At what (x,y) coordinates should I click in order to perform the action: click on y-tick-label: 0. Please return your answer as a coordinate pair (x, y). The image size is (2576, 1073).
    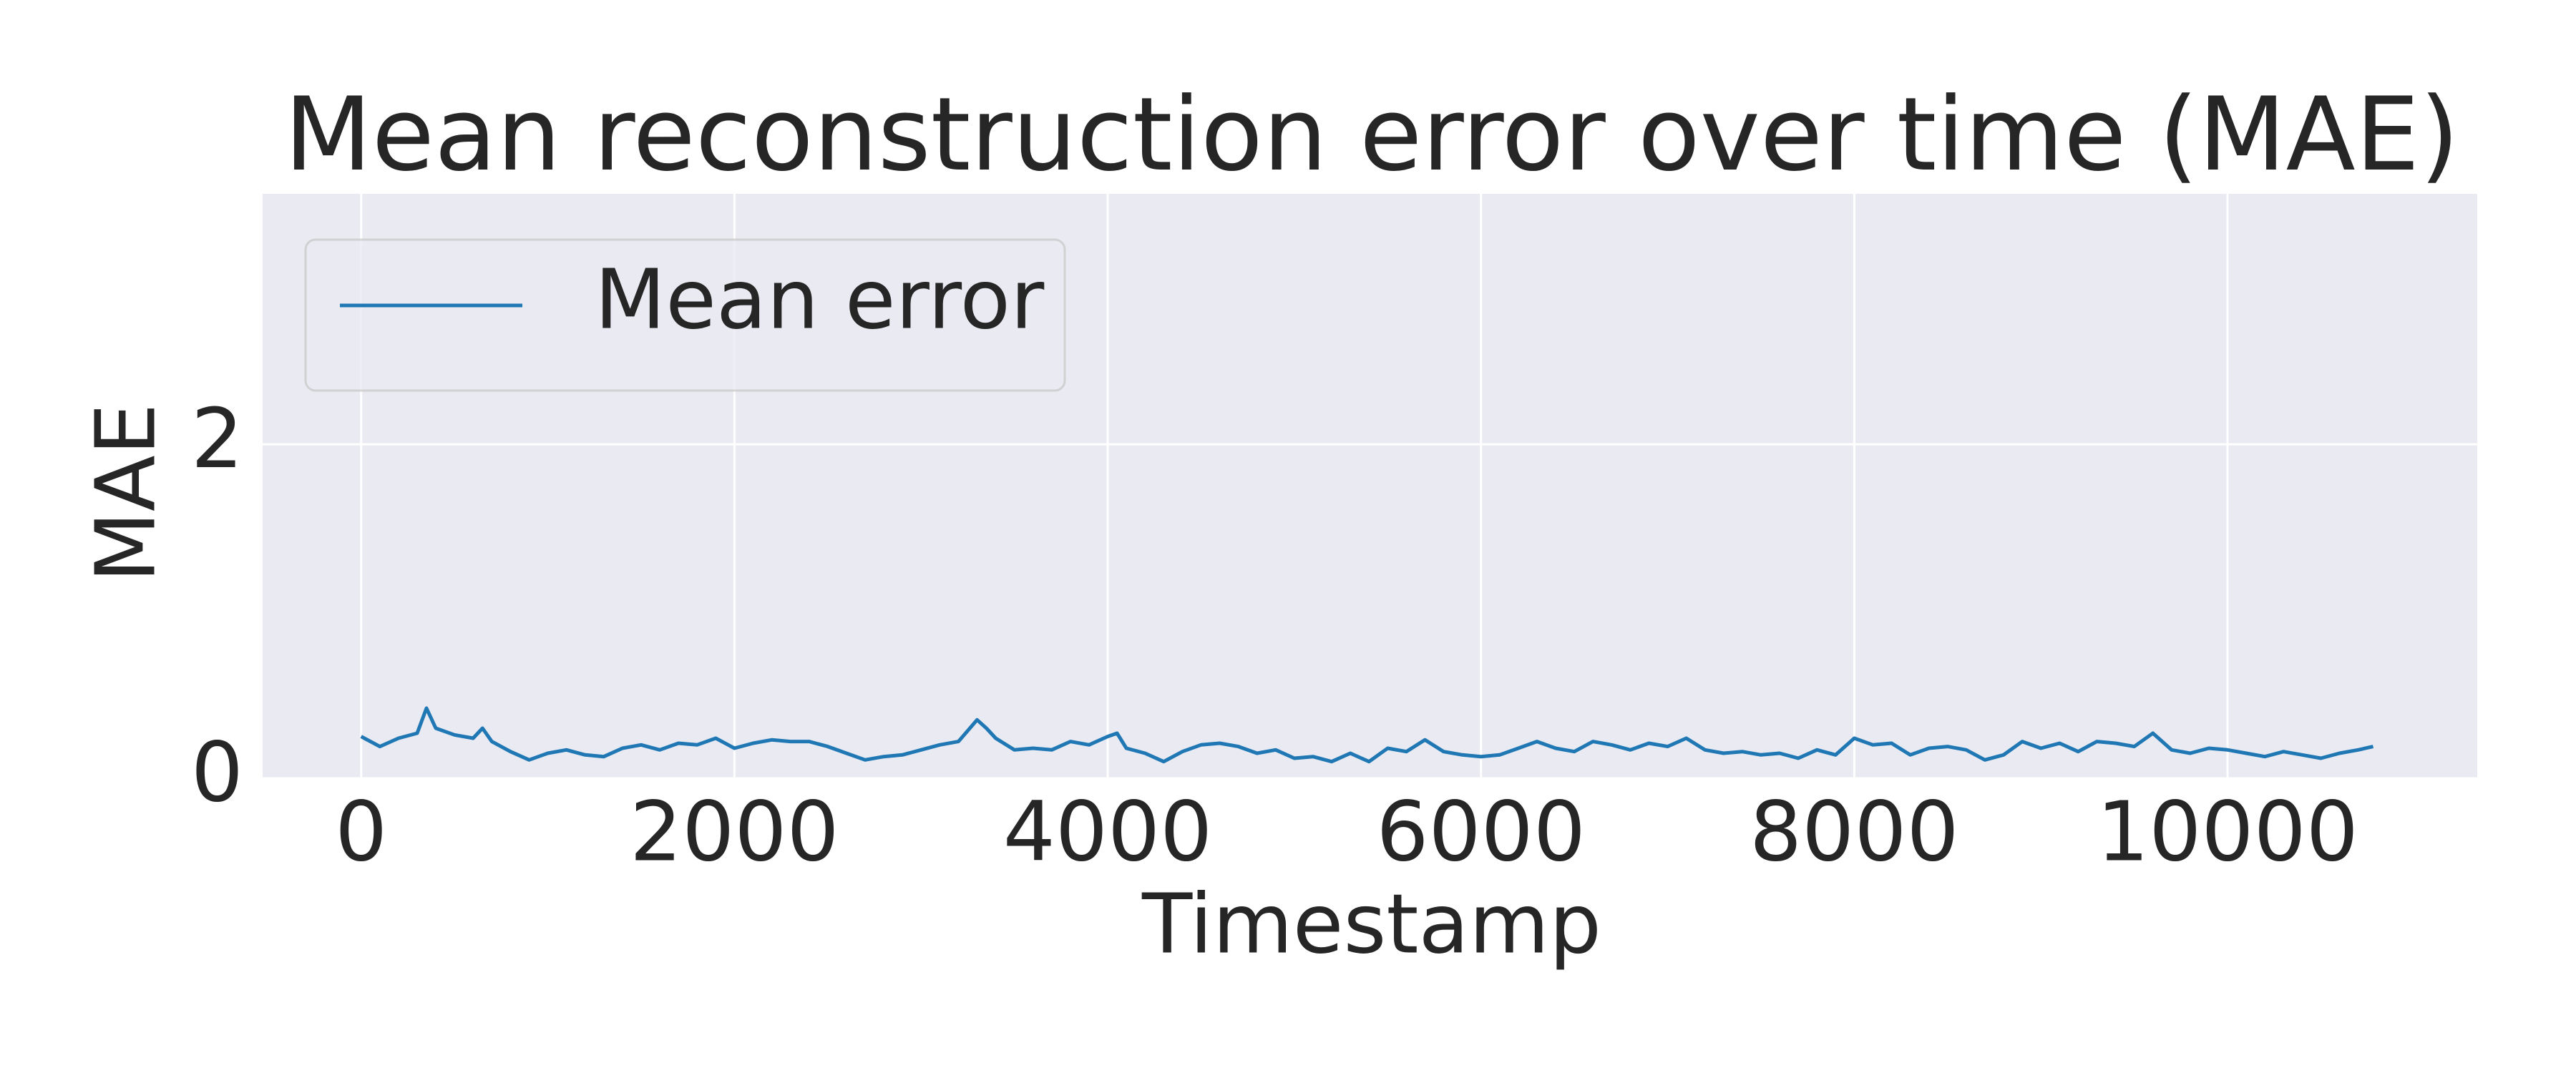
    Looking at the image, I should click on (217, 773).